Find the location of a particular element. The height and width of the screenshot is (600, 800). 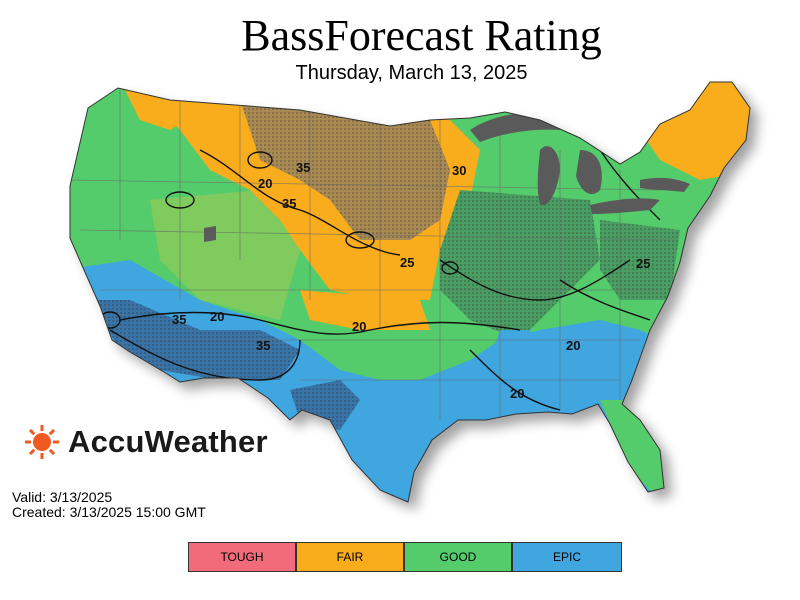

legend-good: GOOD is located at coordinates (459, 557).